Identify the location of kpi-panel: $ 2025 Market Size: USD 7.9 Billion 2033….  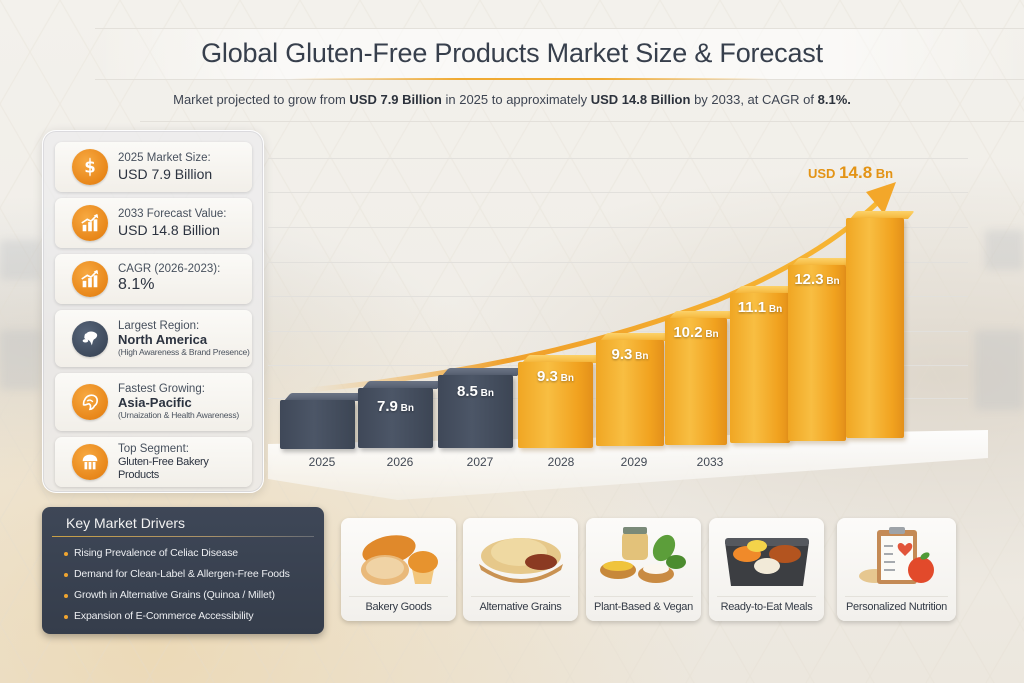
(153, 311).